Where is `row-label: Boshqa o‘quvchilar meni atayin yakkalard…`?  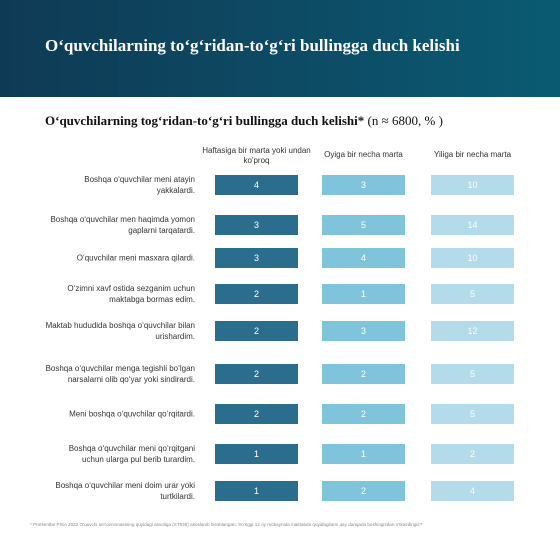
row-label: Boshqa o‘quvchilar meni atayin yakkalard… is located at coordinates (139, 185).